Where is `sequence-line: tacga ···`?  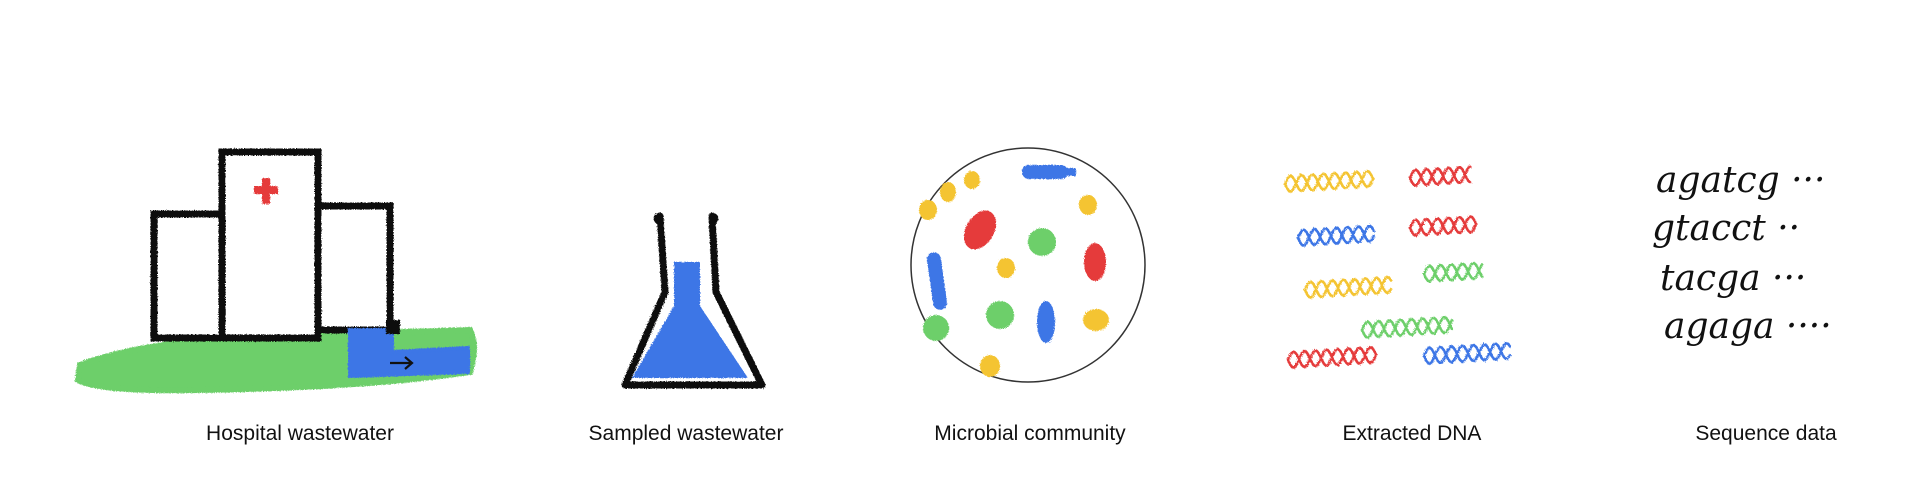 sequence-line: tacga ··· is located at coordinates (1733, 278).